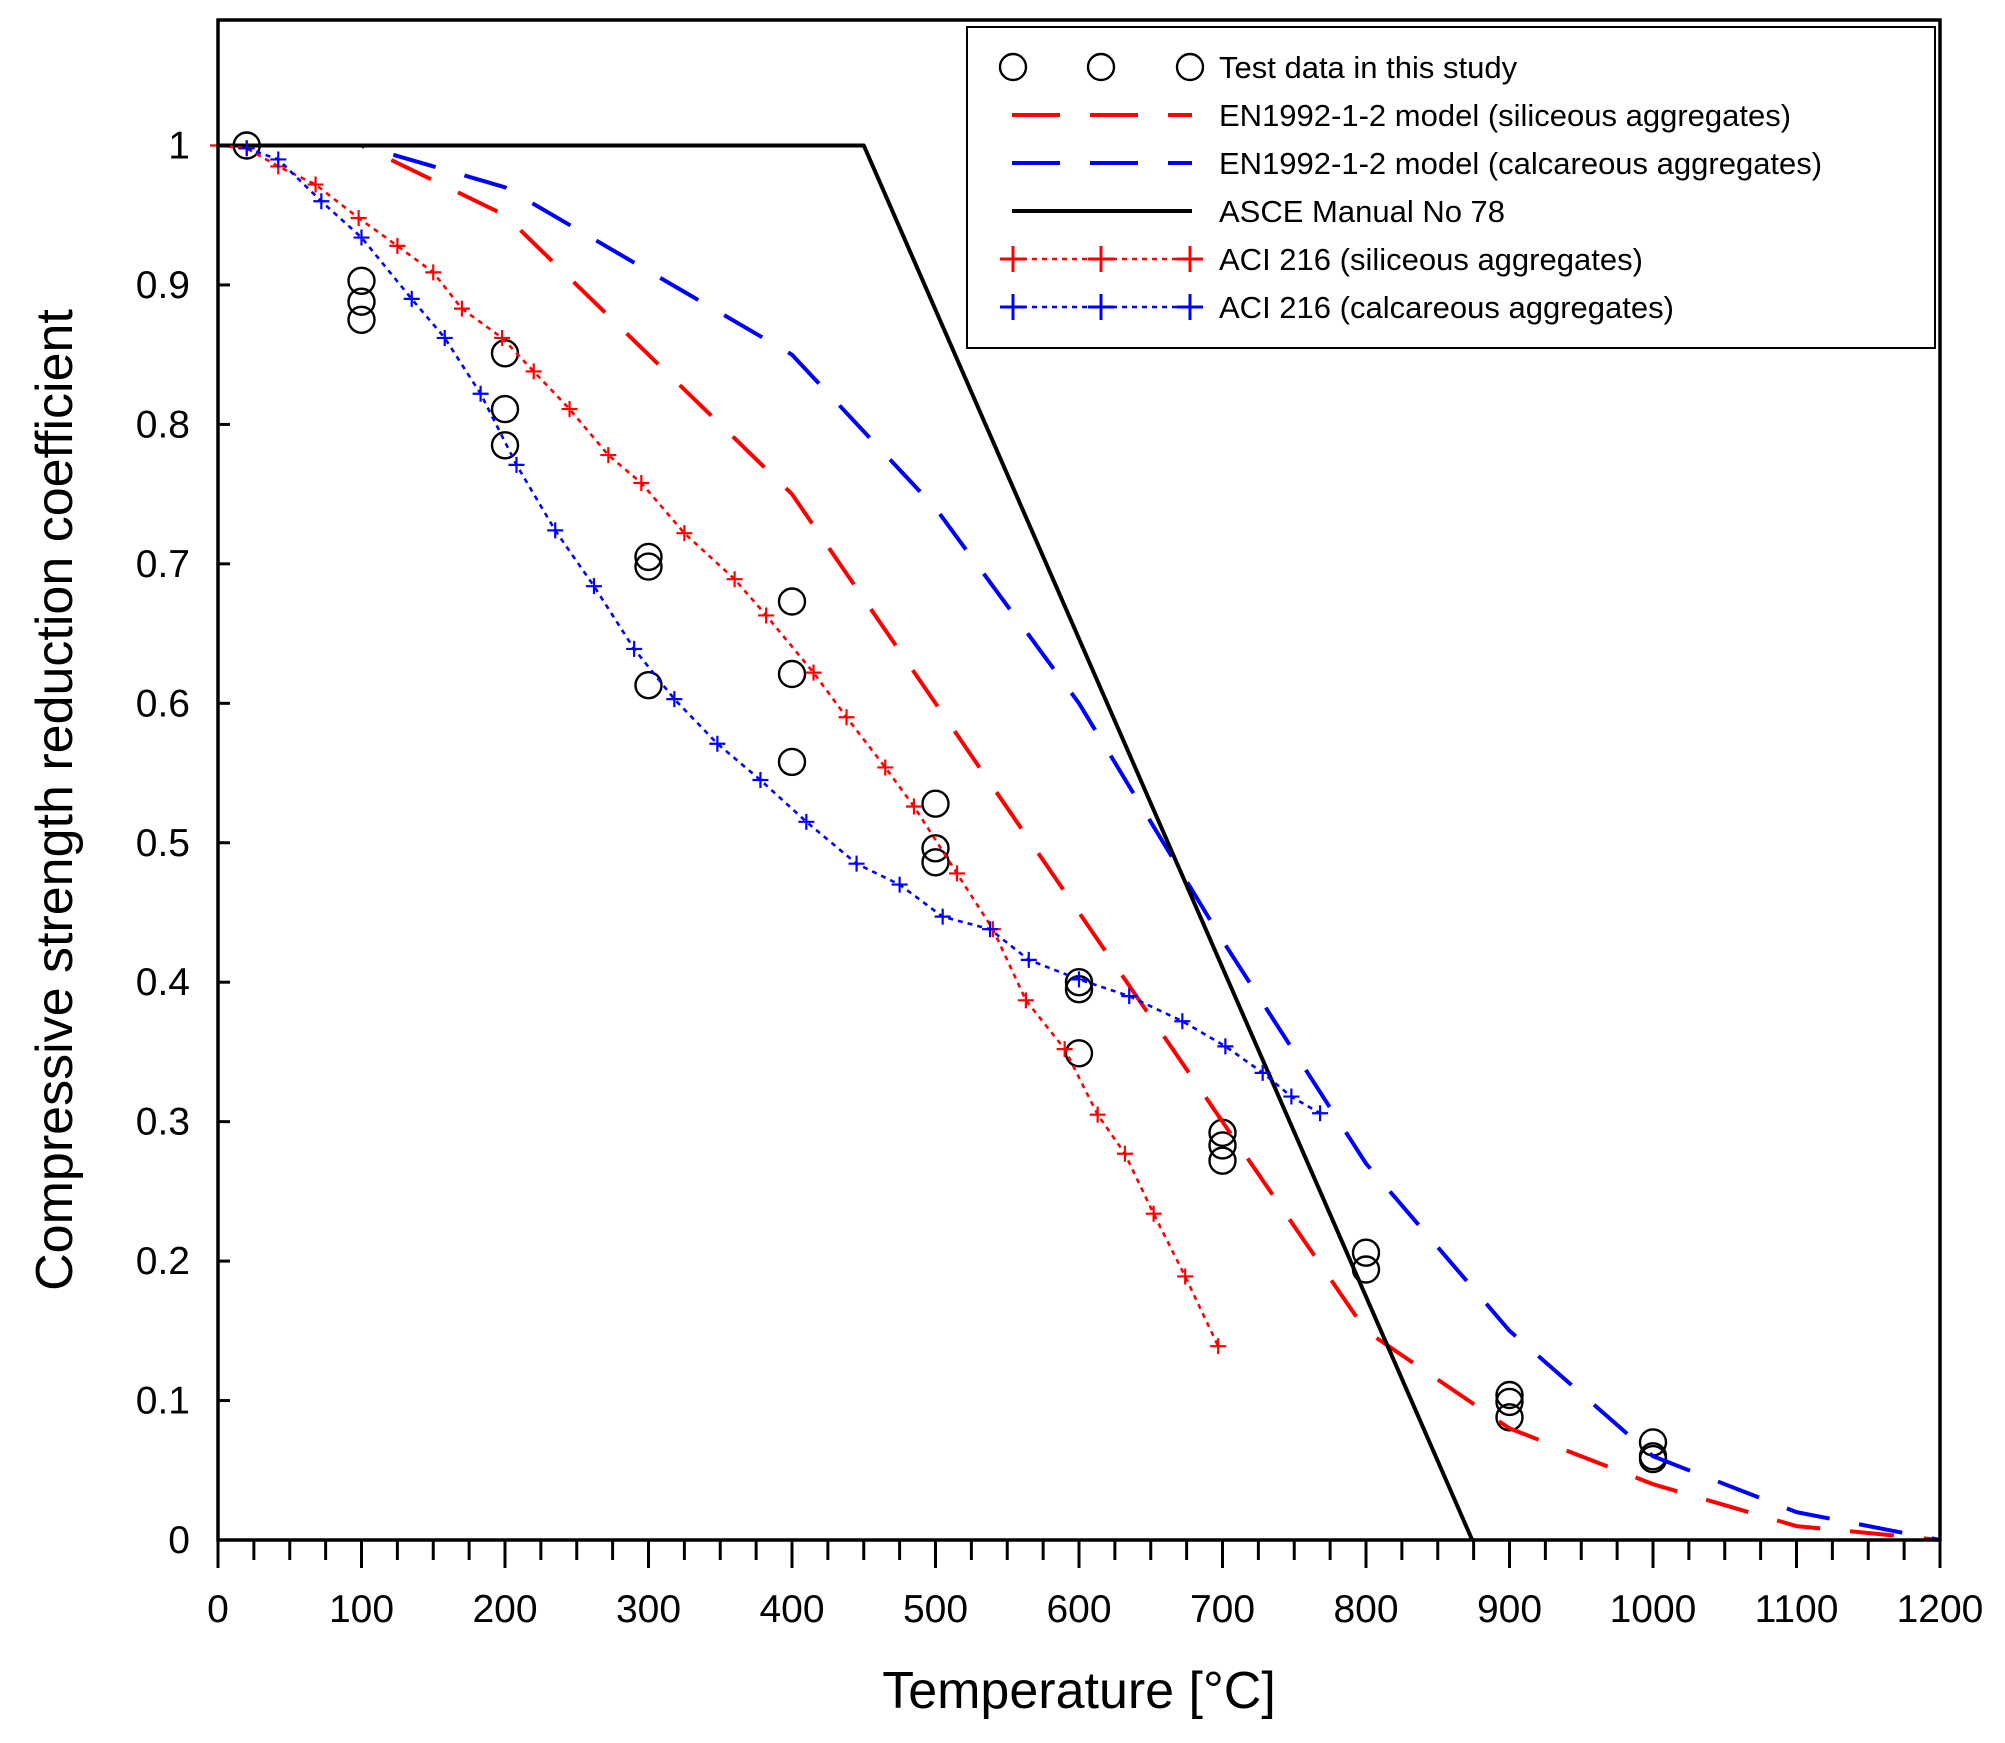 Image resolution: width=2005 pixels, height=1743 pixels. What do you see at coordinates (163, 424) in the screenshot?
I see `y-tick-label: 0.8` at bounding box center [163, 424].